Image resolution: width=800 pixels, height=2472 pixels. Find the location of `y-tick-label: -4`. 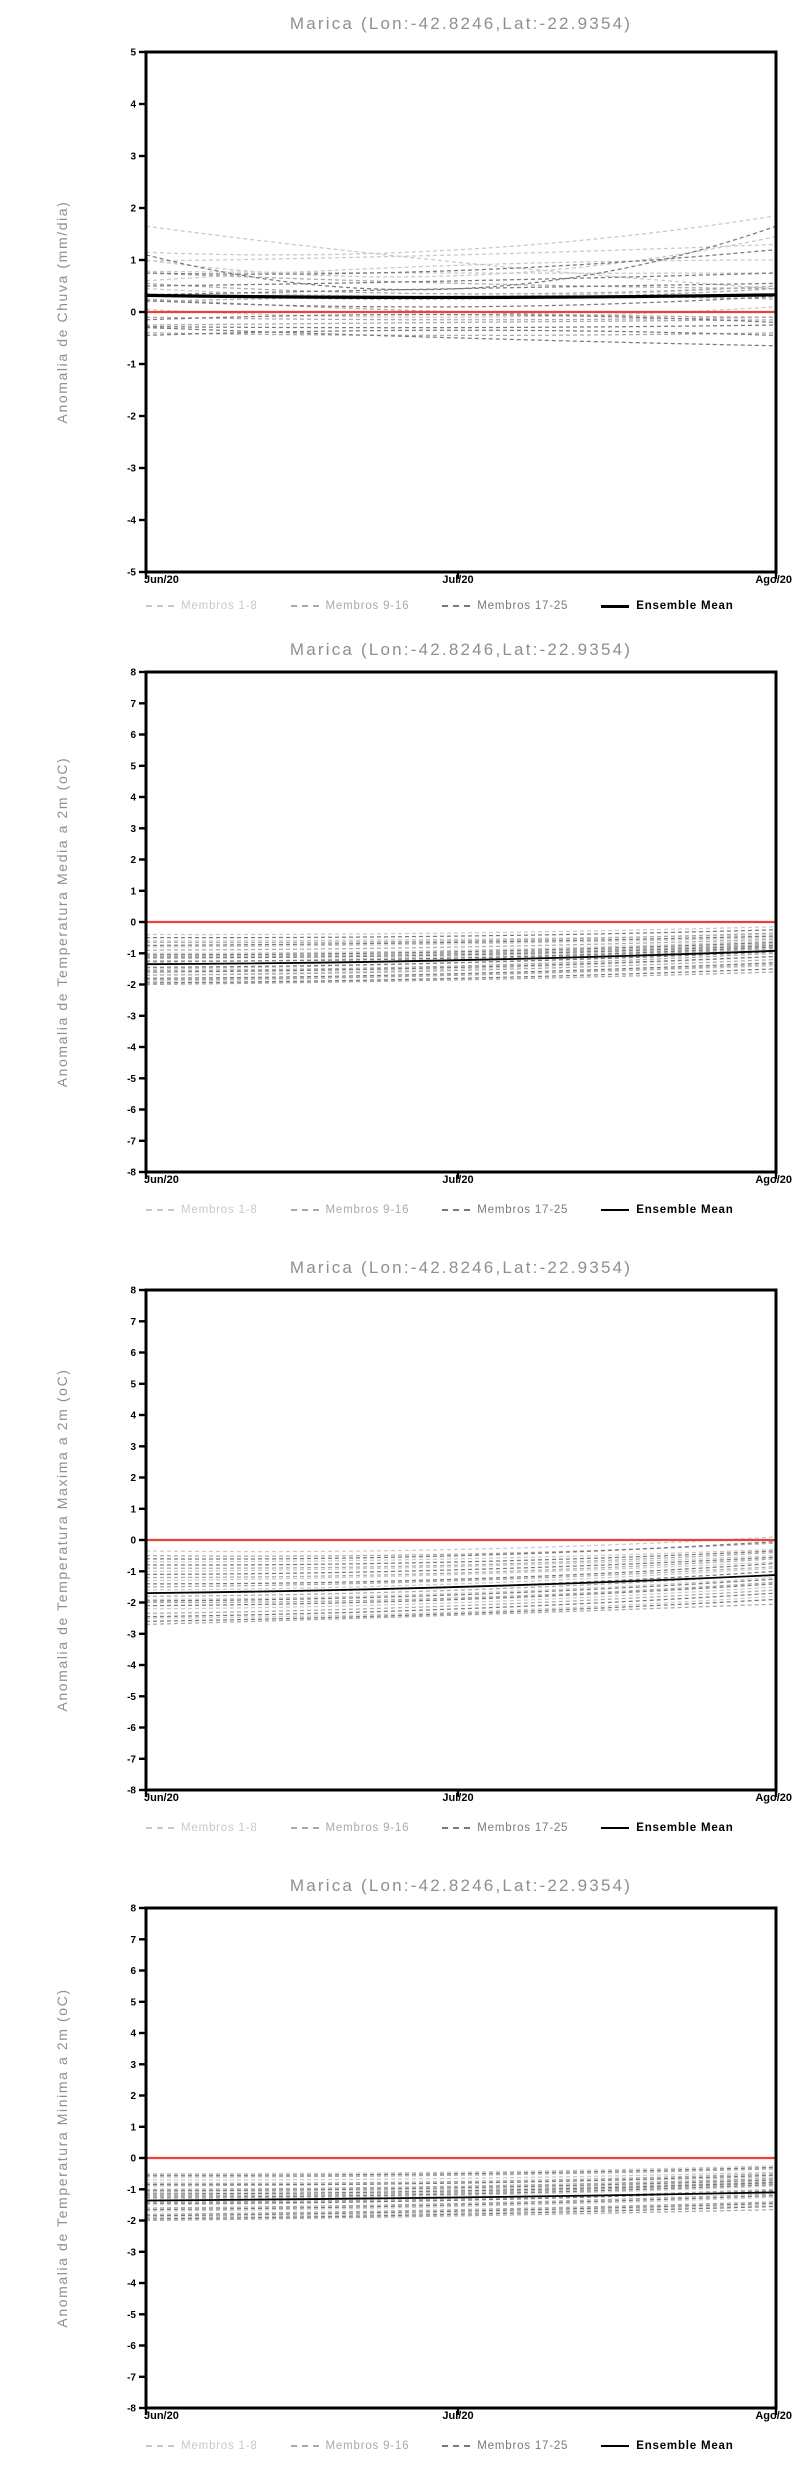

y-tick-label: -4 is located at coordinates (131, 1048).